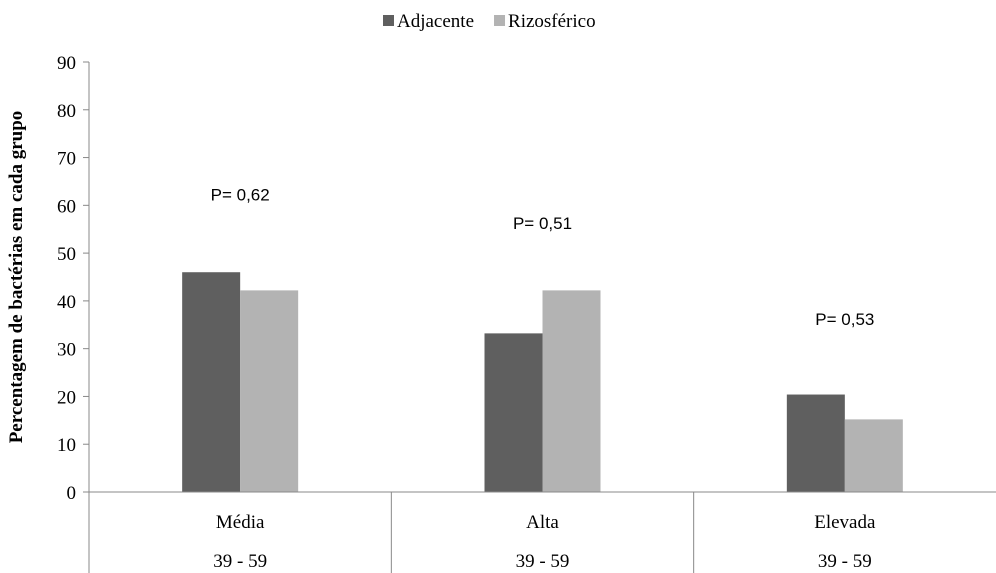 The image size is (996, 573). I want to click on x-category-label: Alta, so click(542, 522).